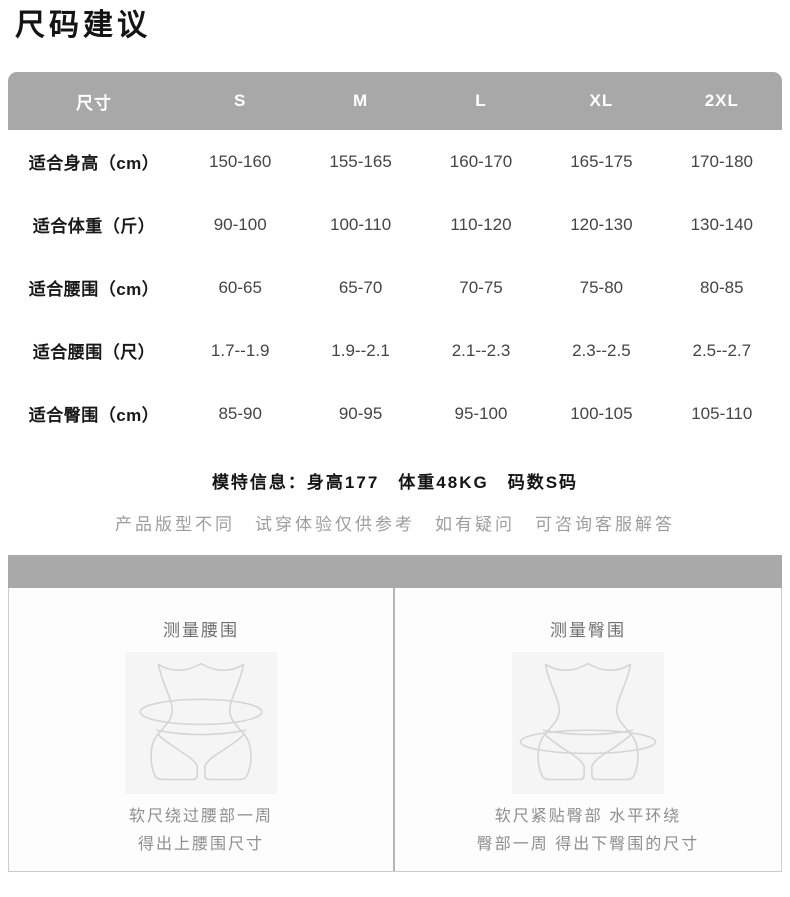 Image resolution: width=790 pixels, height=897 pixels. What do you see at coordinates (721, 100) in the screenshot?
I see `column-header-2xl: 2XL` at bounding box center [721, 100].